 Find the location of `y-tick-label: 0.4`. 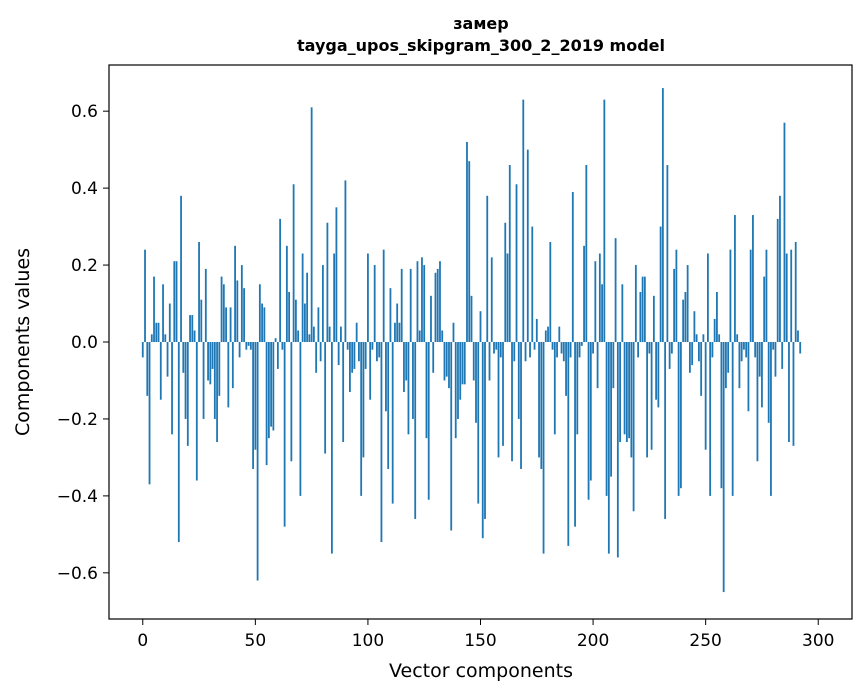

y-tick-label: 0.4 is located at coordinates (84, 189).